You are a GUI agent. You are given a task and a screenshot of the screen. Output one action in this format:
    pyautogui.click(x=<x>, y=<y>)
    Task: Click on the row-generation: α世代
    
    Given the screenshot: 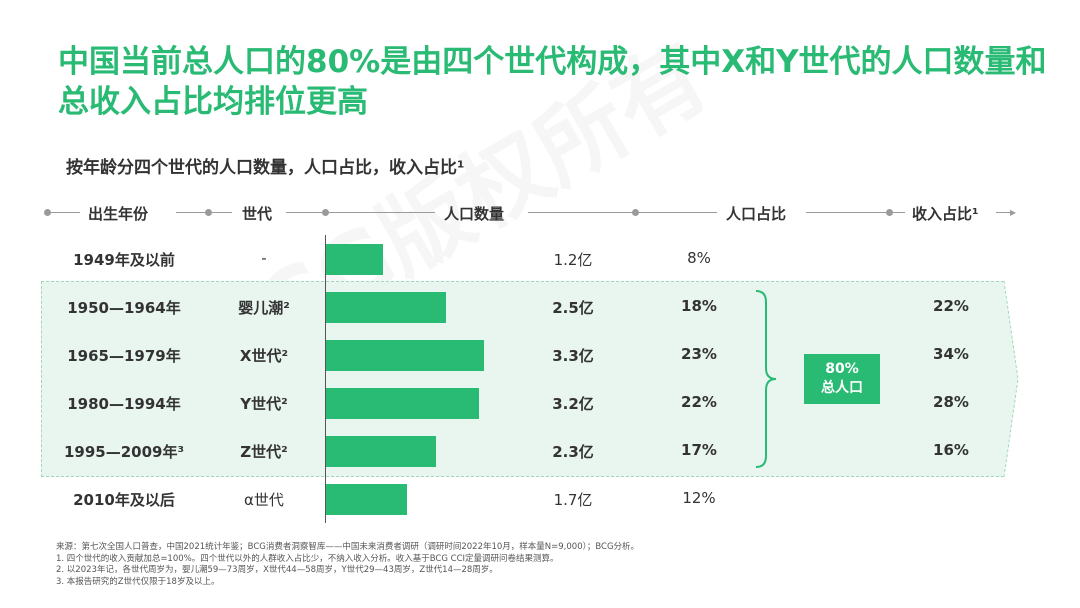 What is the action you would take?
    pyautogui.click(x=264, y=500)
    